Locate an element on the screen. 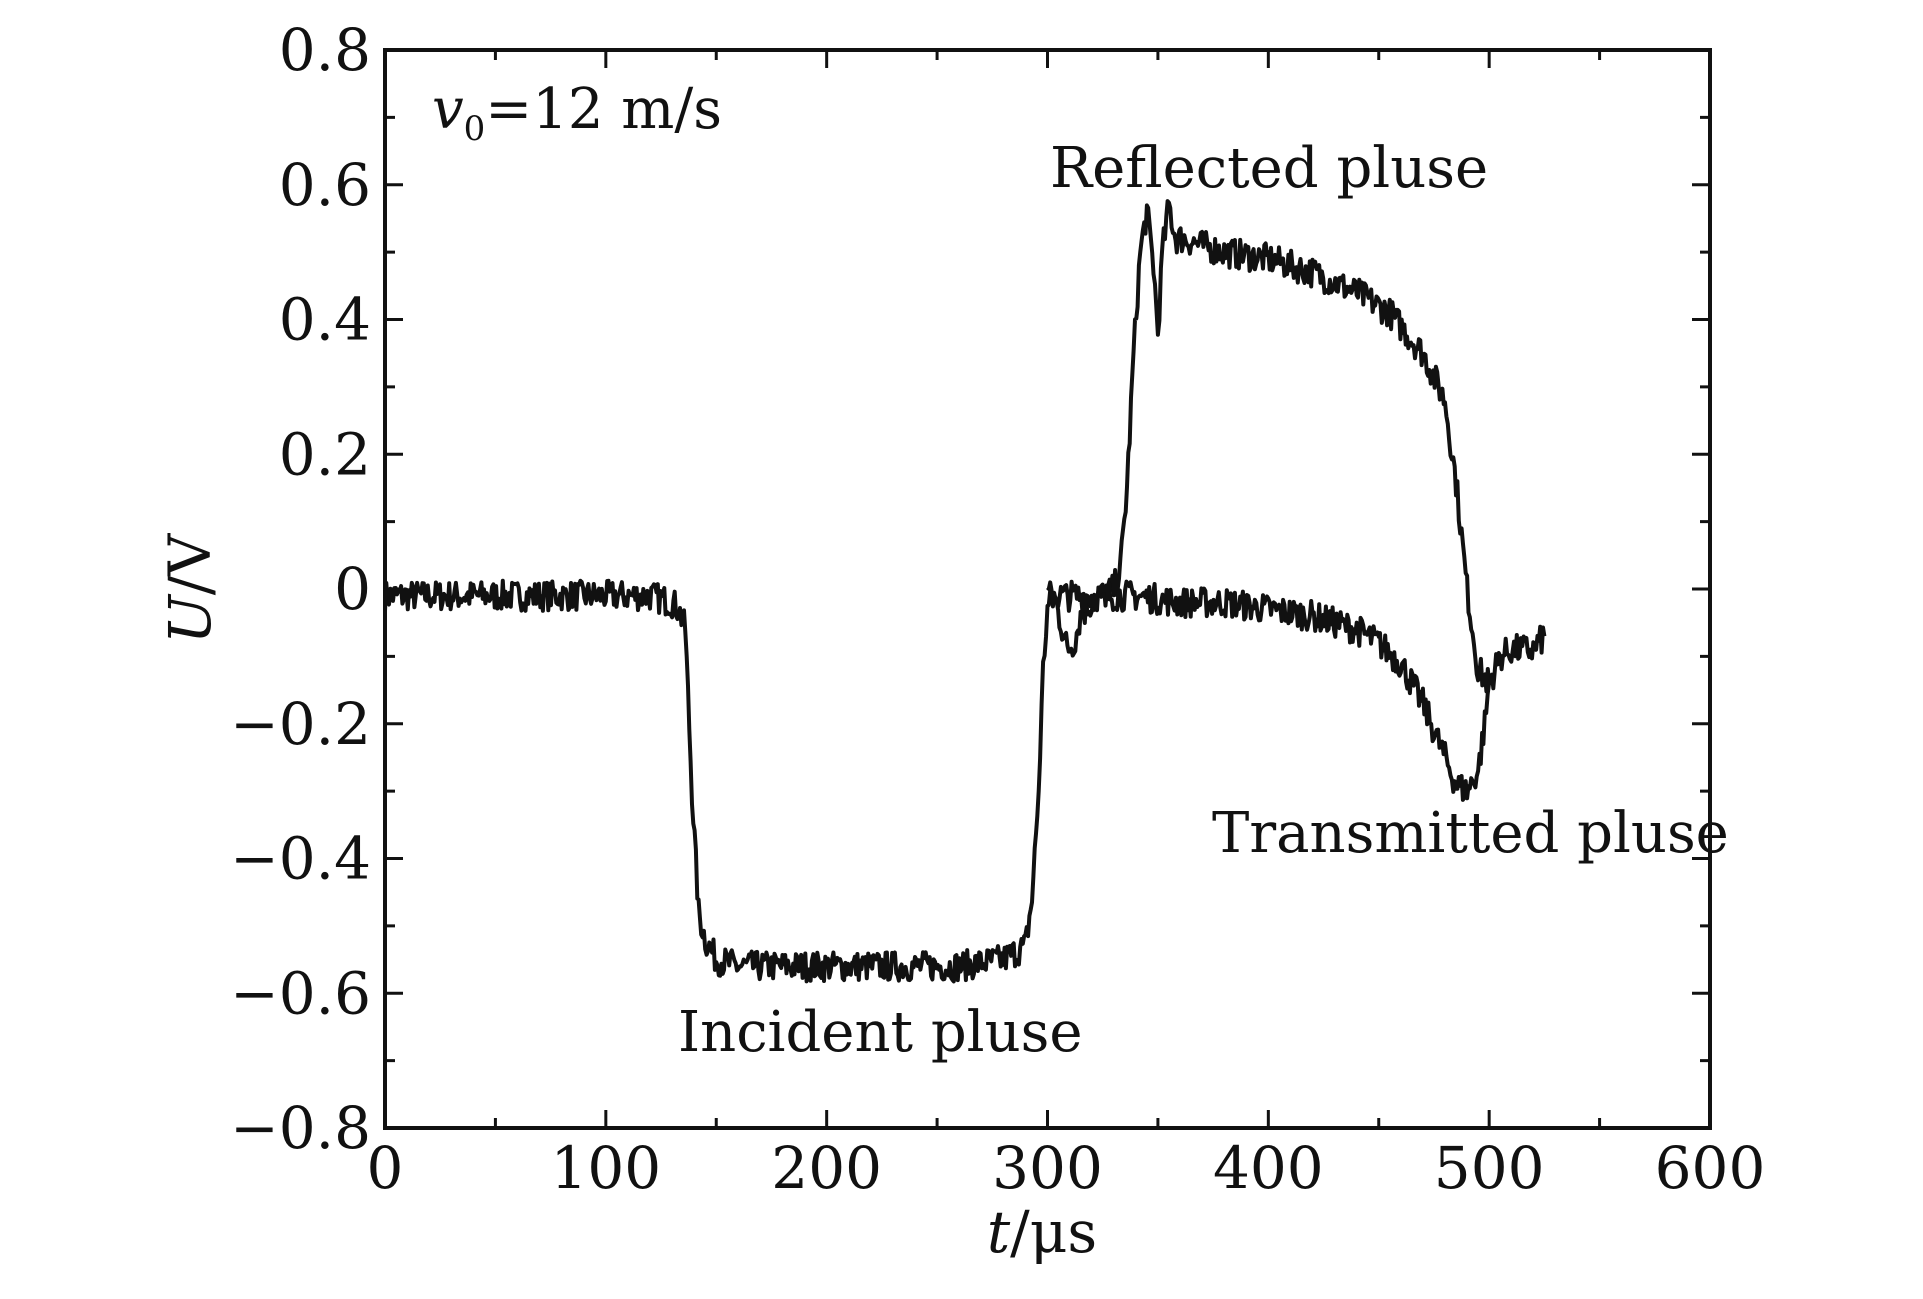 This screenshot has width=1923, height=1299. y-axis-var: U is located at coordinates (190, 618).